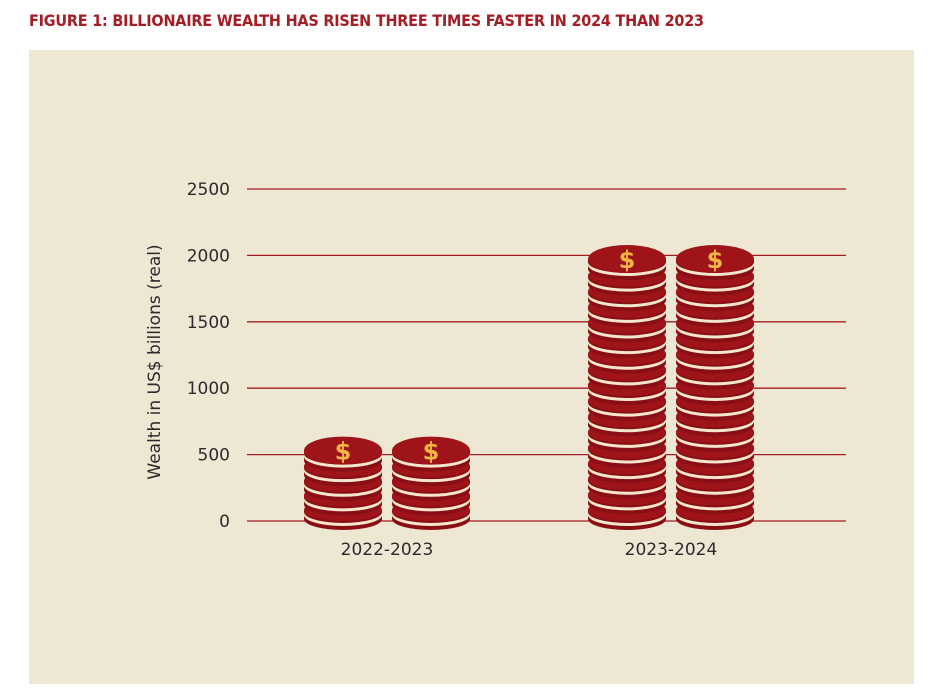  I want to click on y-tick-label: 1000, so click(208, 389).